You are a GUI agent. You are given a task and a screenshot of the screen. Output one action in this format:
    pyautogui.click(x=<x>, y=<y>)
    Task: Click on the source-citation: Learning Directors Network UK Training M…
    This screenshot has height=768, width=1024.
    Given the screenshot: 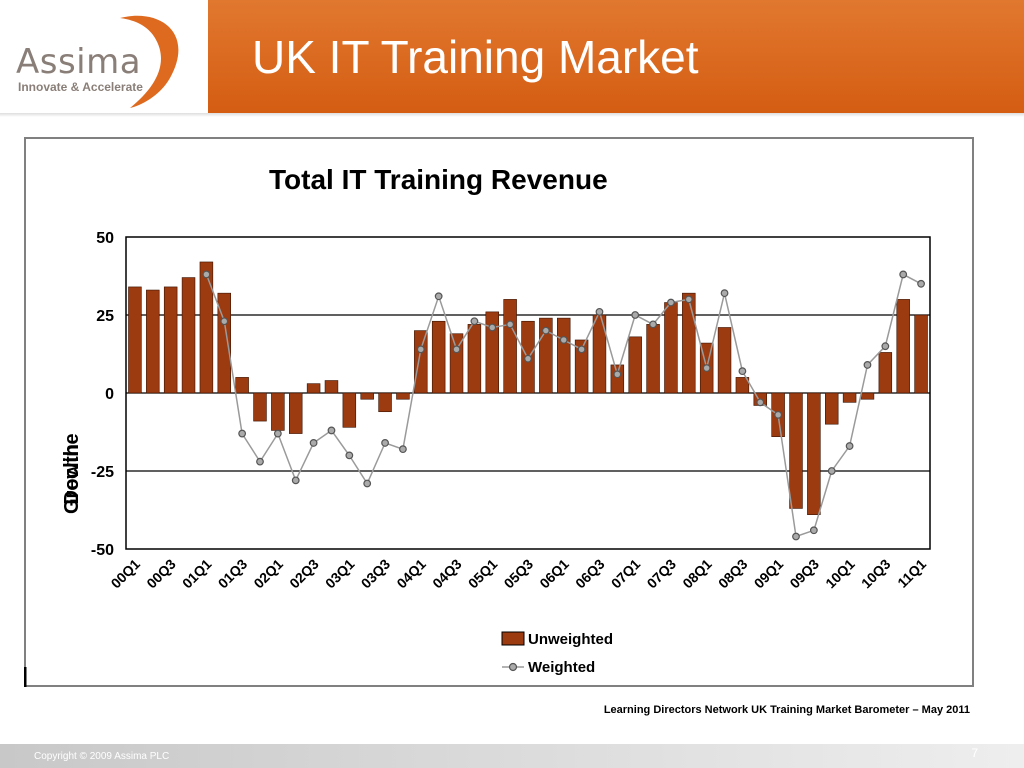 What is the action you would take?
    pyautogui.click(x=786, y=710)
    